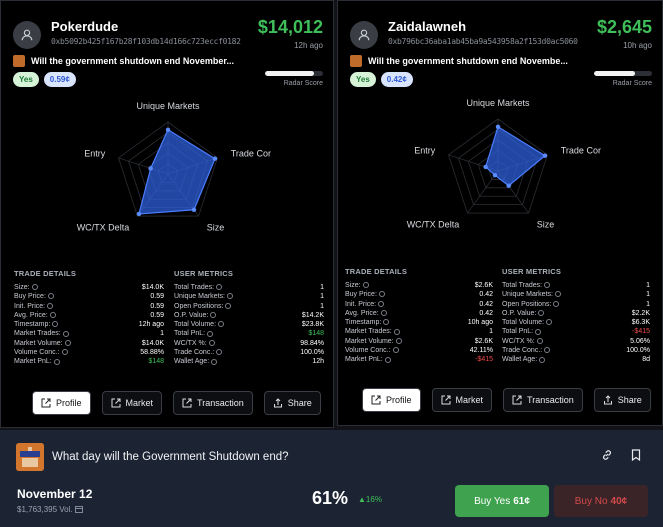 This screenshot has width=663, height=527. Describe the element at coordinates (89, 296) in the screenshot. I see `metric-row: Buy Price: 0.59` at that location.